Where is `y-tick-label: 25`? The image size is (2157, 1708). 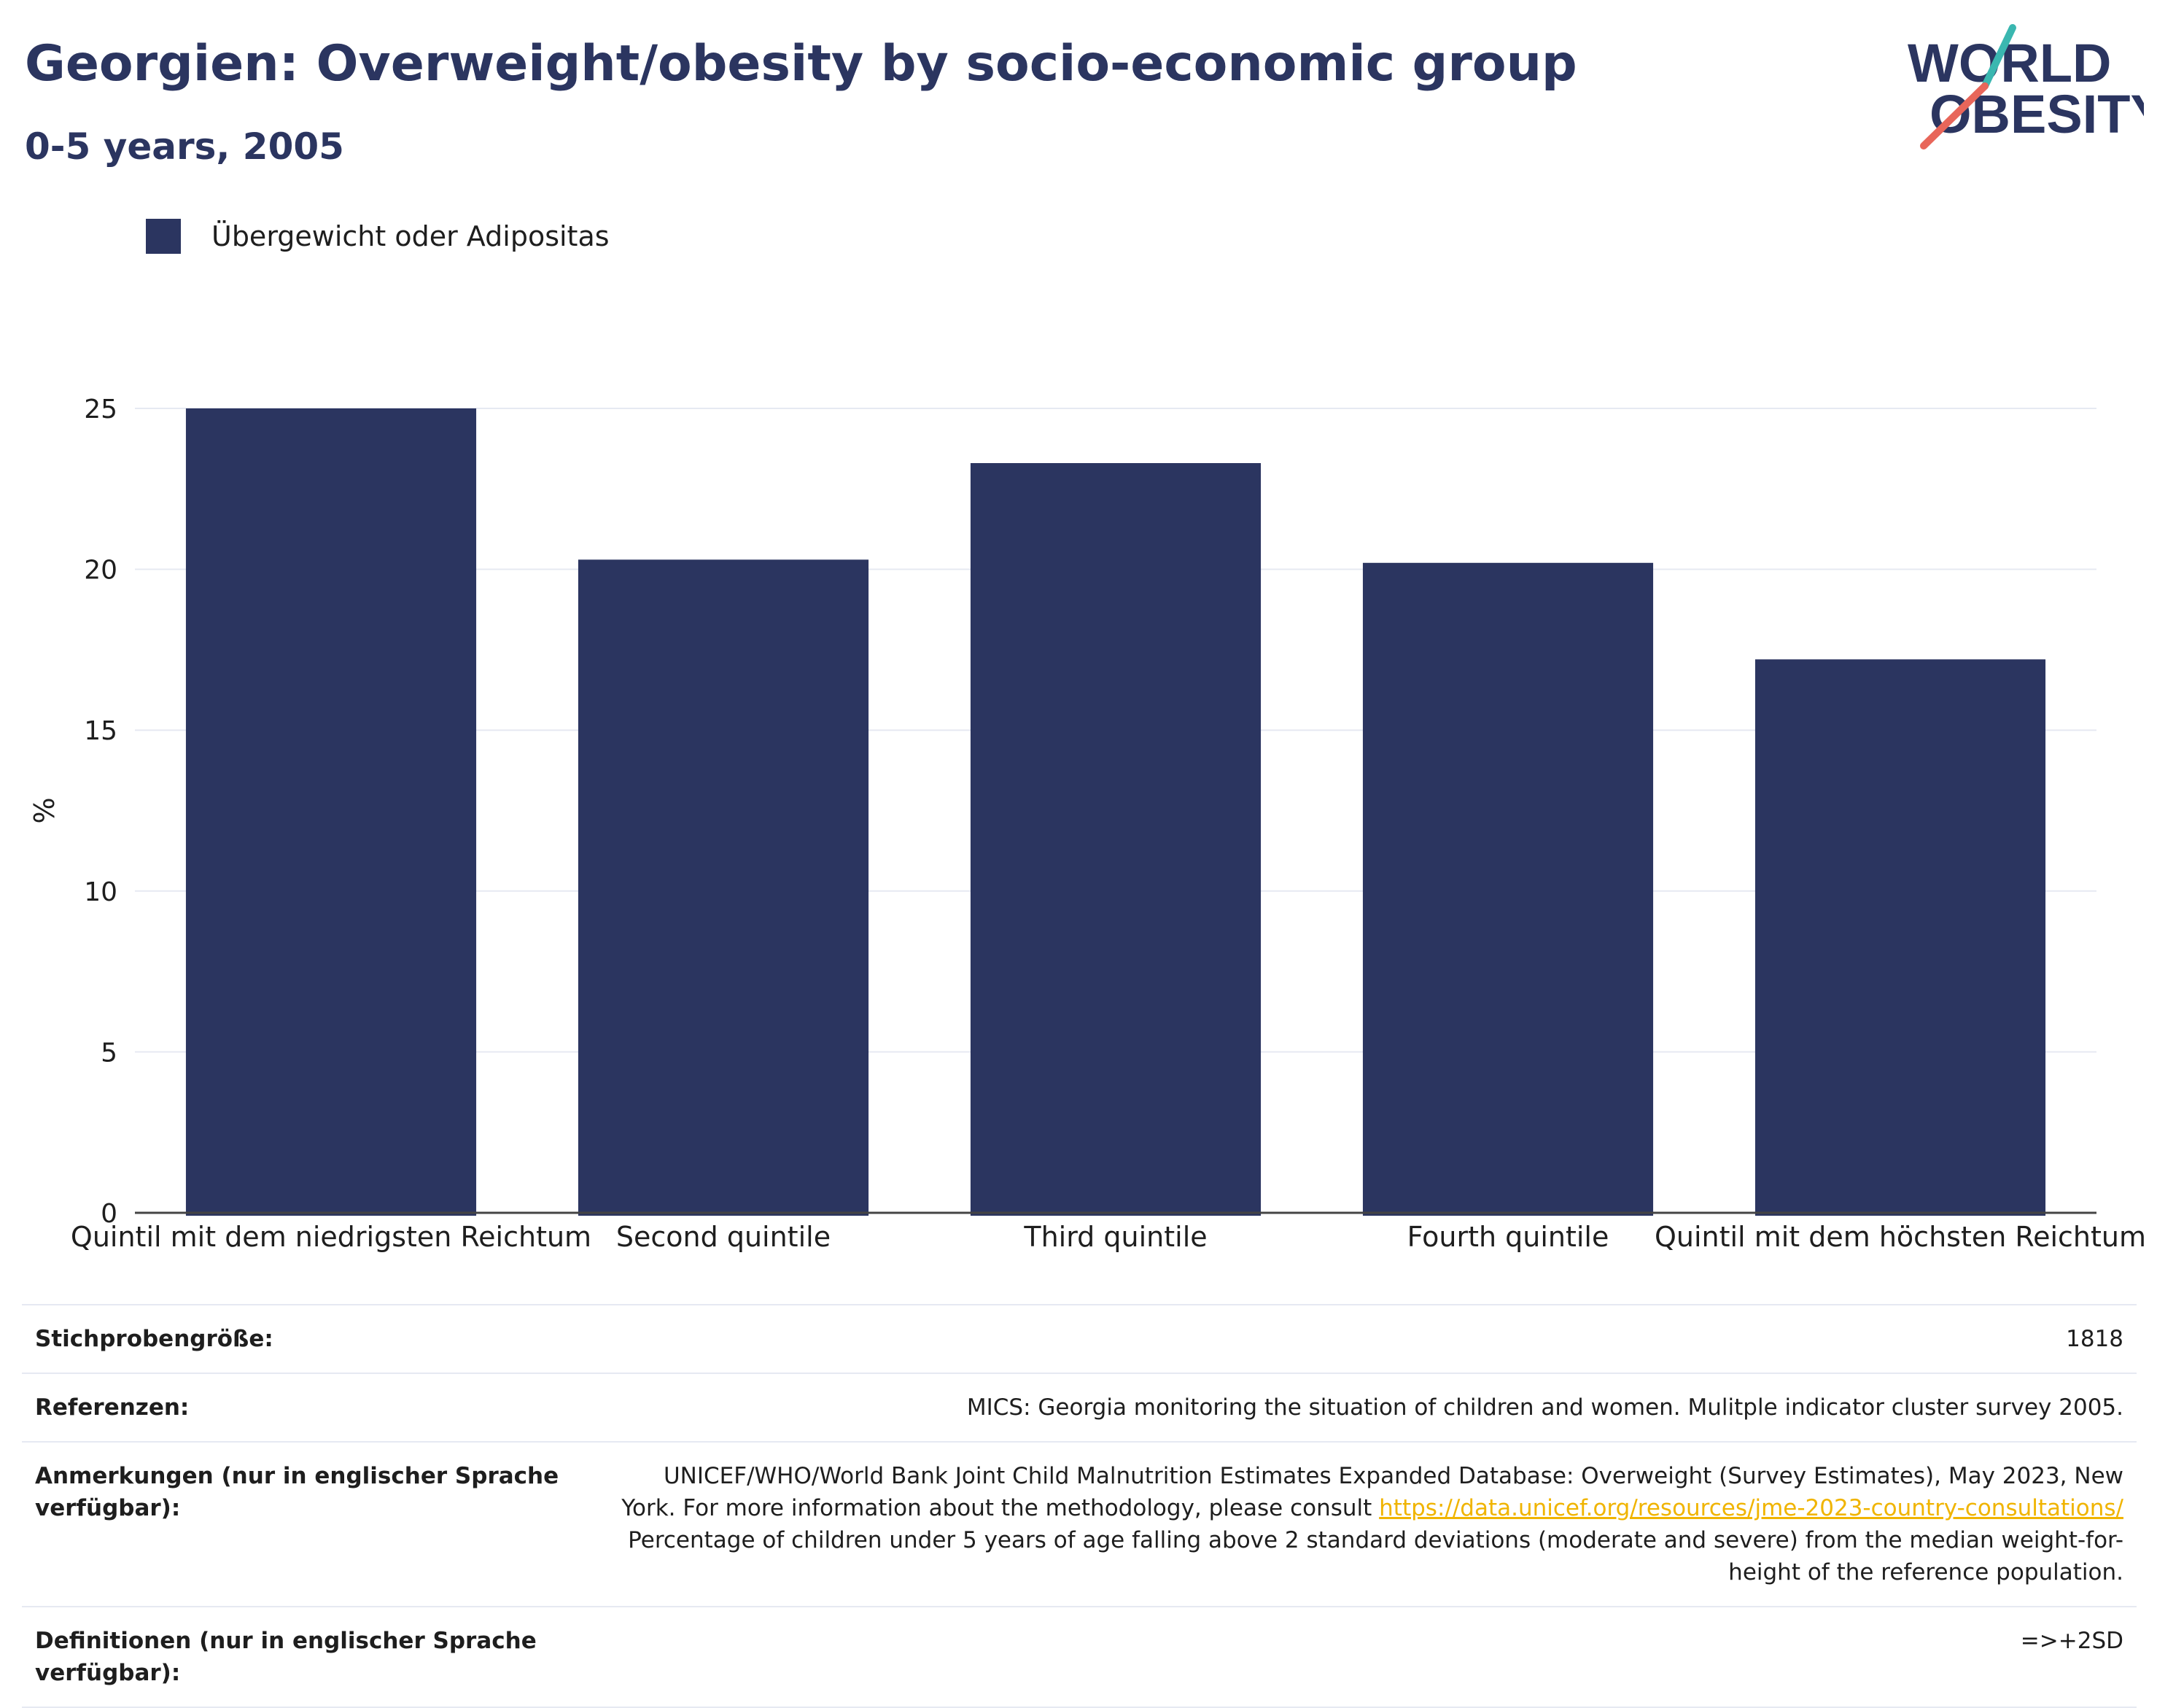 y-tick-label: 25 is located at coordinates (100, 410).